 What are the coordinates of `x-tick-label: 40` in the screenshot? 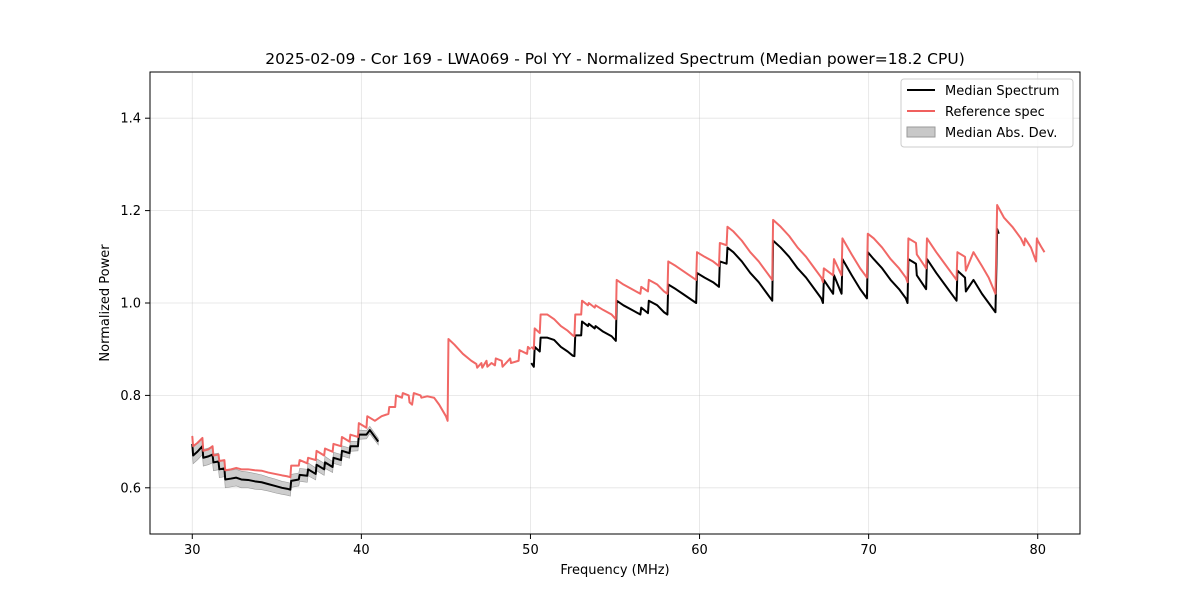 It's located at (361, 550).